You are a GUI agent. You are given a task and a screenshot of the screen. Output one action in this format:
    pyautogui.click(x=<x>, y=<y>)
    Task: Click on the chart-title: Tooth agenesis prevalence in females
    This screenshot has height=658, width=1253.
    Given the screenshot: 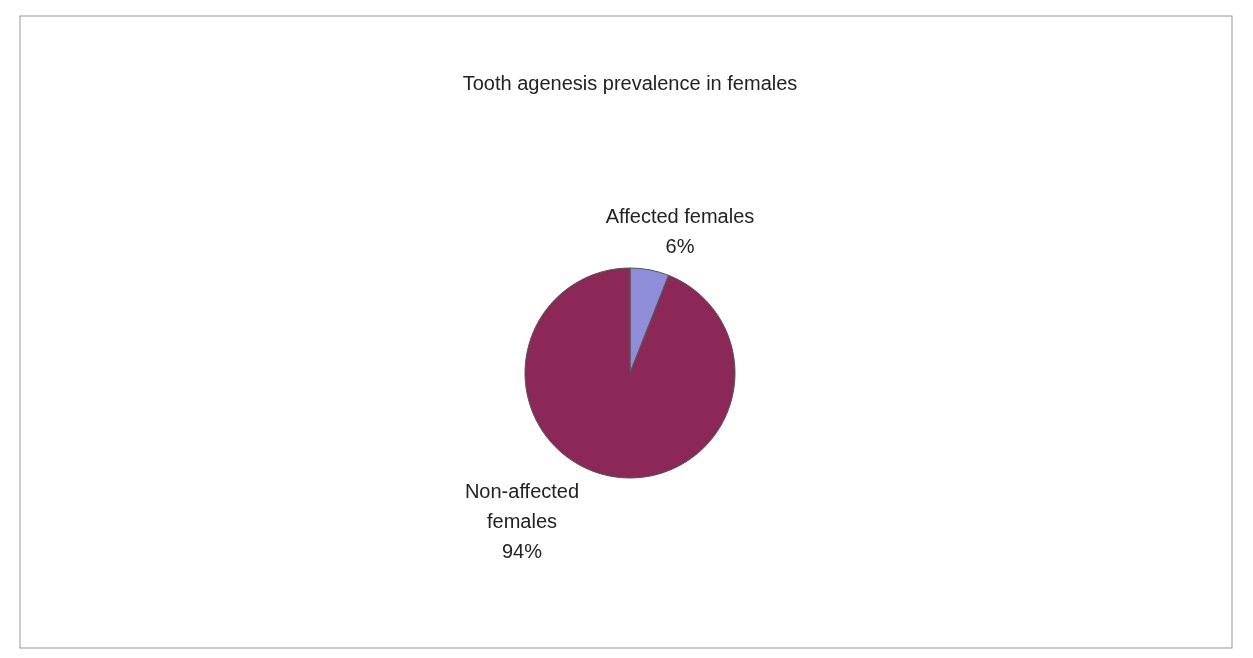 What is the action you would take?
    pyautogui.click(x=630, y=83)
    